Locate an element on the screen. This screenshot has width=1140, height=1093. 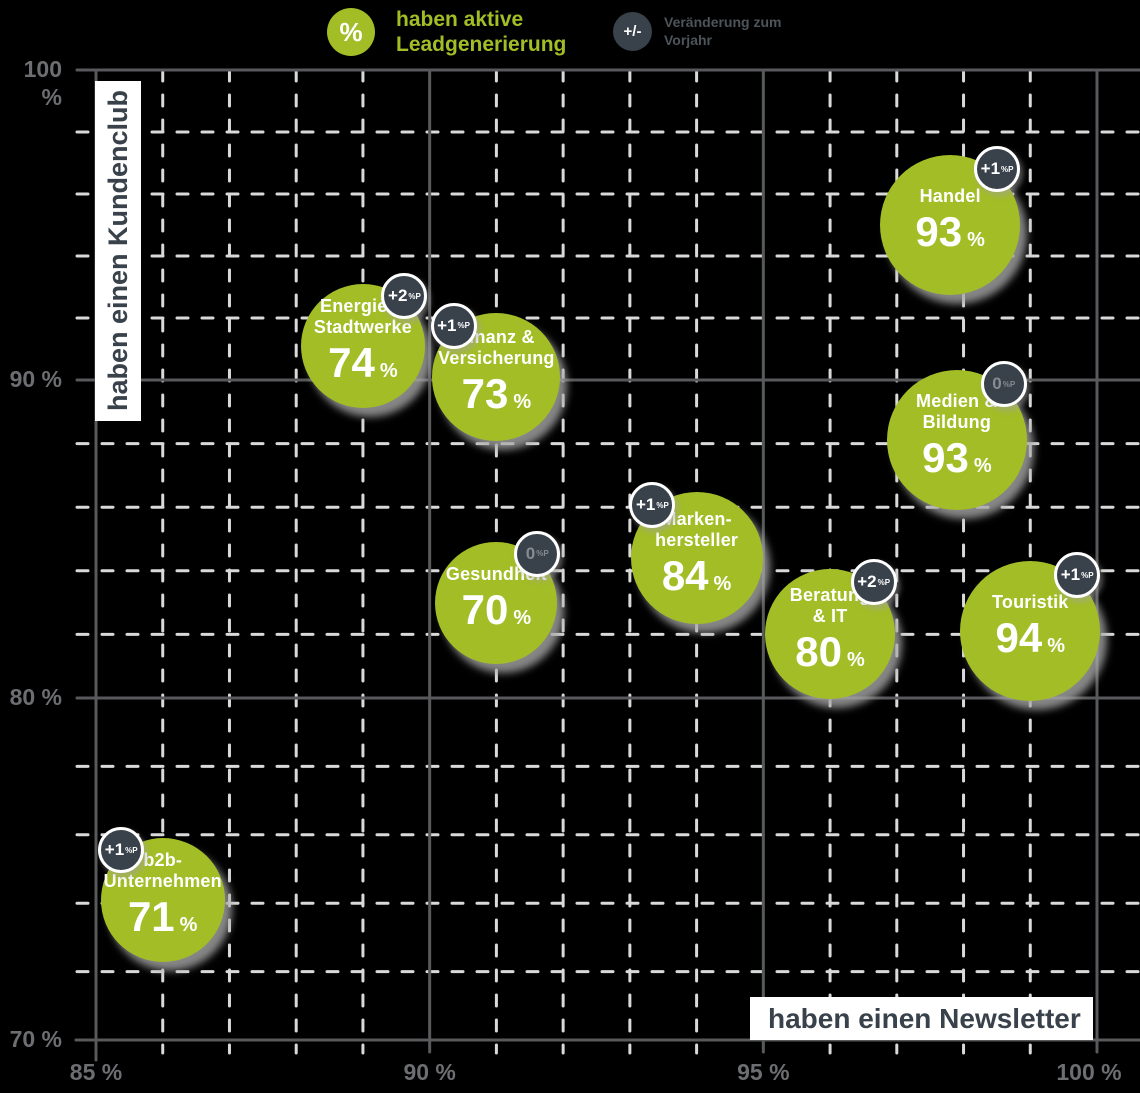
bubble-value-number: 71 is located at coordinates (151, 917).